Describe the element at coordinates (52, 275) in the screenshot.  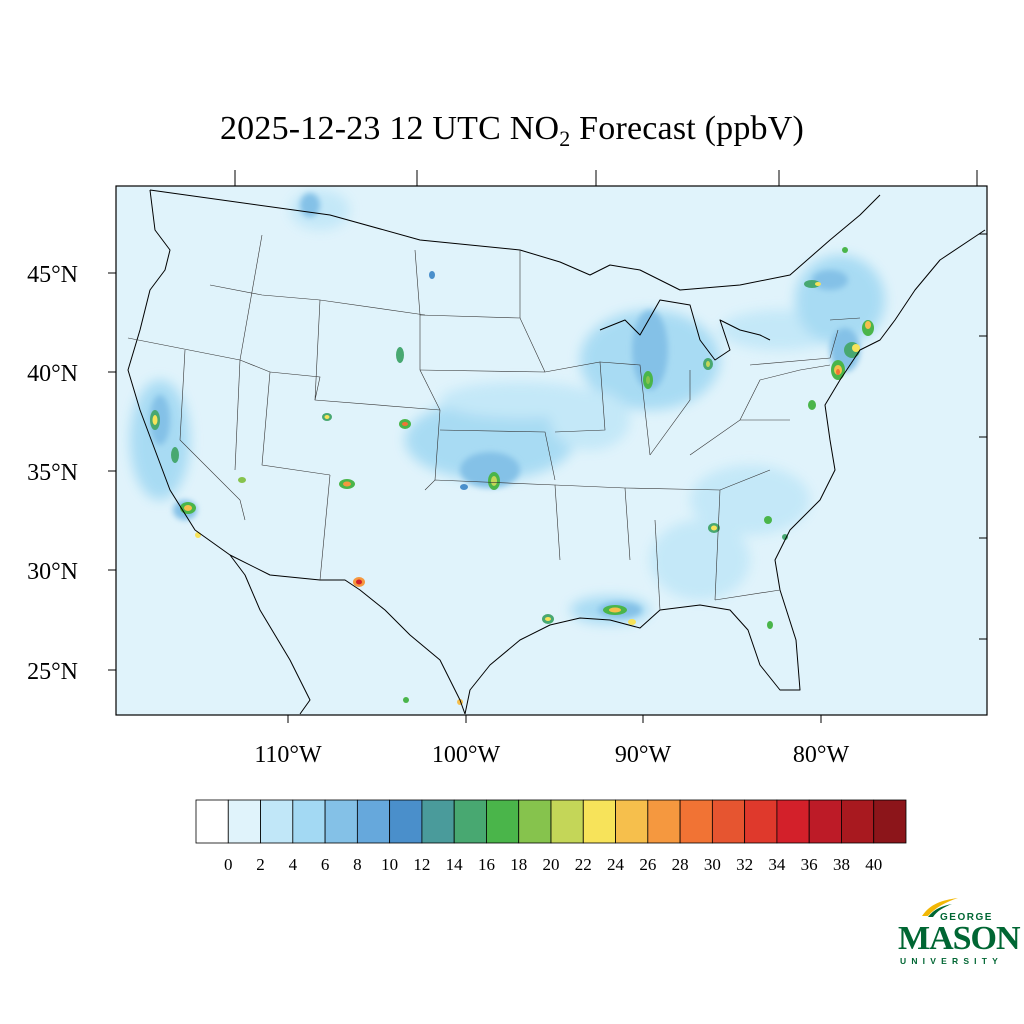
I see `lat-label-45: 45°N` at that location.